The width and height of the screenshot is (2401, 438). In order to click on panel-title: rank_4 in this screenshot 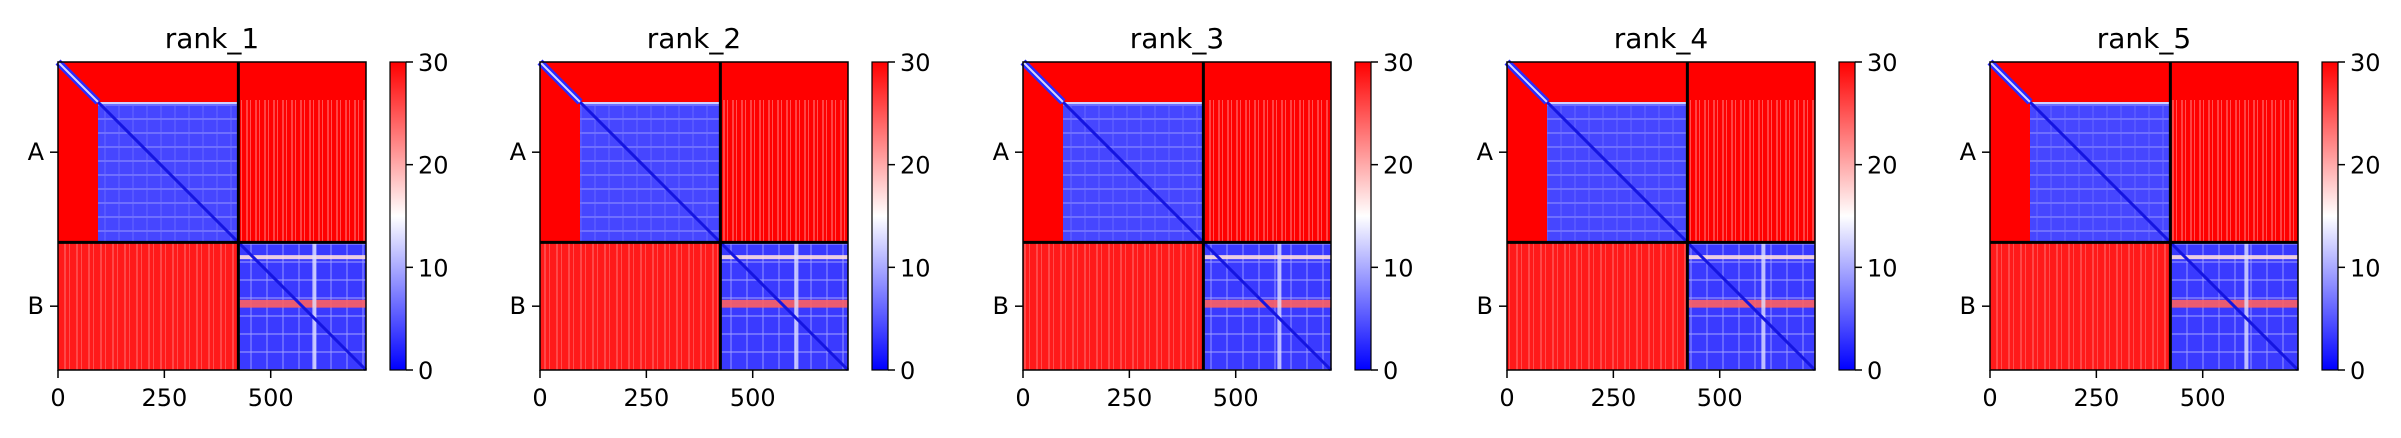, I will do `click(1661, 38)`.